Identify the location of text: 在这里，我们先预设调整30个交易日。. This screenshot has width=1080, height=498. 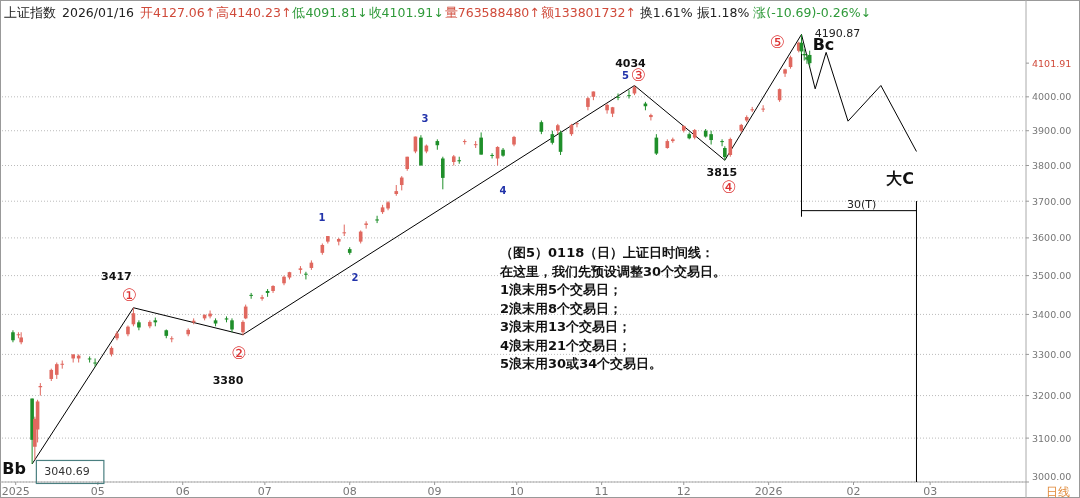
(613, 271).